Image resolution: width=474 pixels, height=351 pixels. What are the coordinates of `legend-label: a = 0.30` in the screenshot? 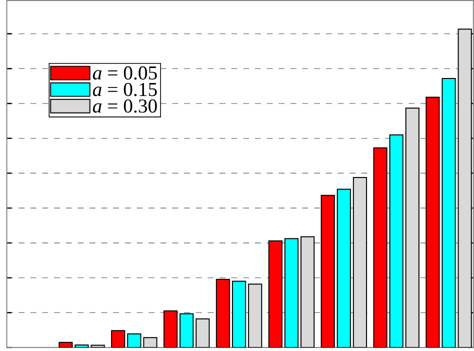 It's located at (124, 106).